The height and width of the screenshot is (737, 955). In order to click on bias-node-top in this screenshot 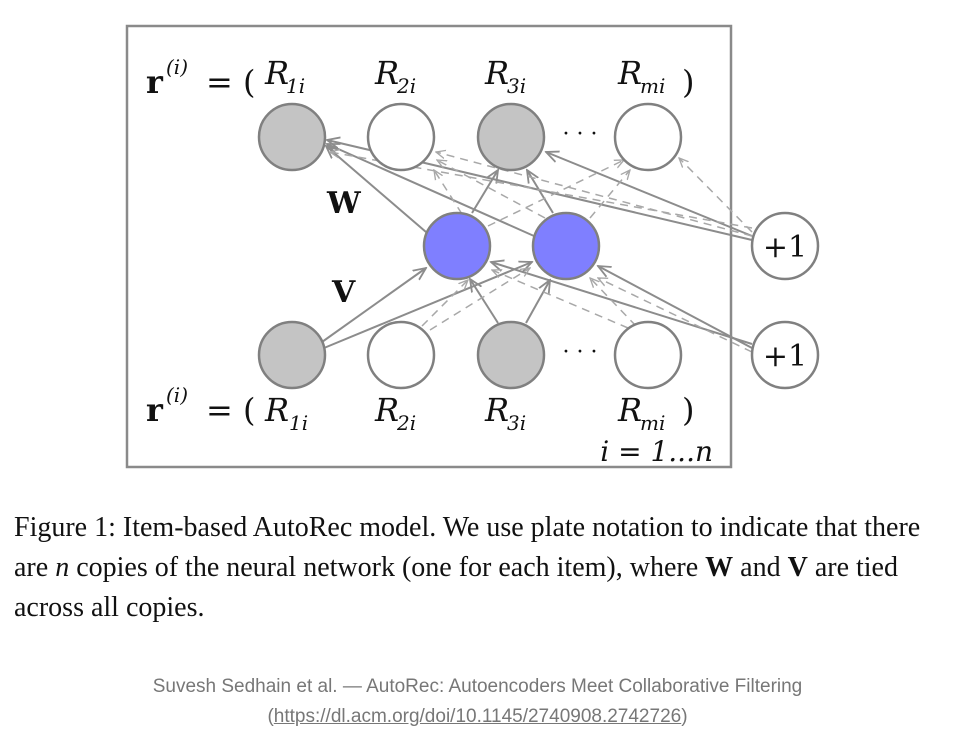, I will do `click(785, 246)`.